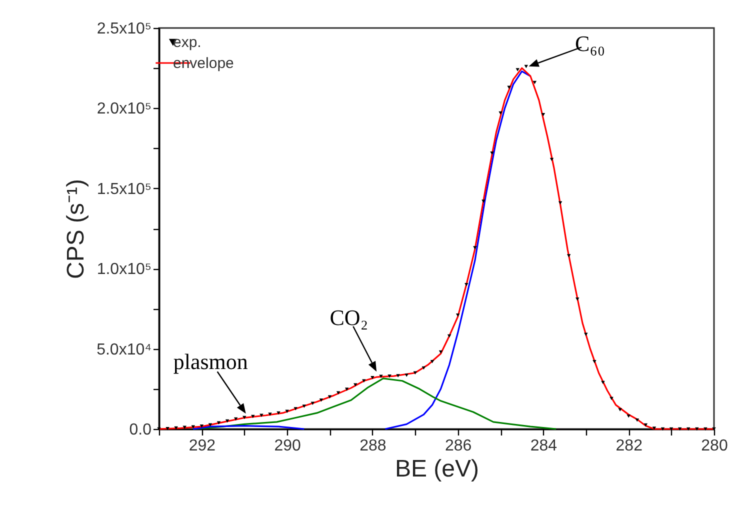 This screenshot has height=524, width=736. What do you see at coordinates (210, 361) in the screenshot?
I see `annotation: plasmon` at bounding box center [210, 361].